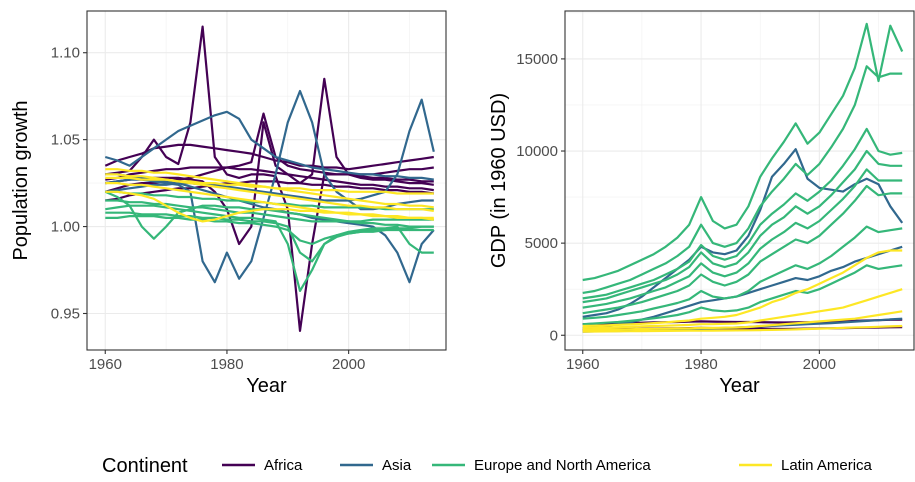 This screenshot has height=482, width=915. What do you see at coordinates (739, 386) in the screenshot?
I see `gdp-x-axis-title: Year` at bounding box center [739, 386].